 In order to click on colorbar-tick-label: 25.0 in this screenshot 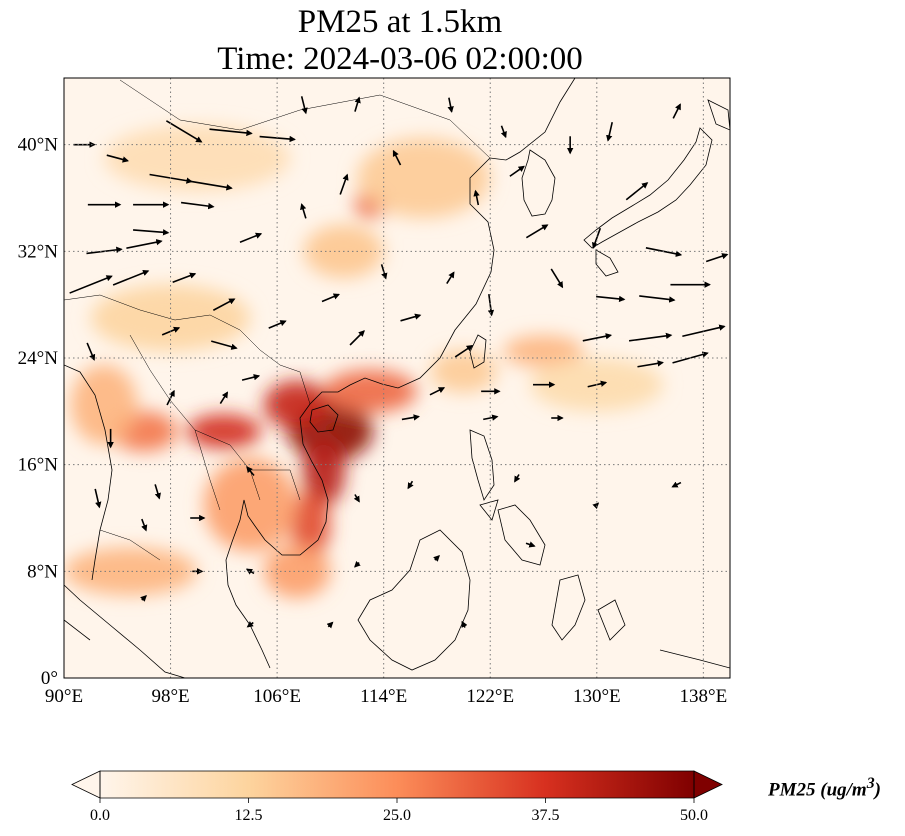, I will do `click(397, 815)`.